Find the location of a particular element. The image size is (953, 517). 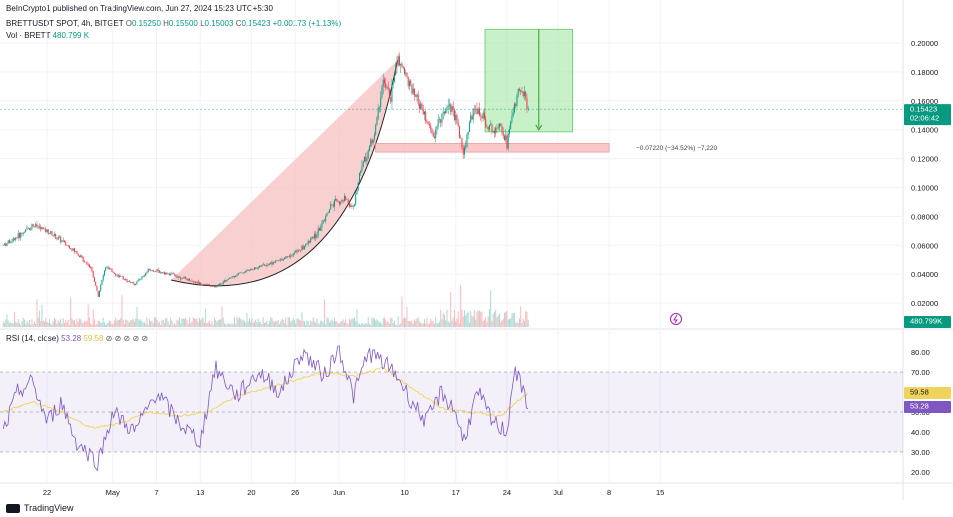

volume-label: Vol · BRETT is located at coordinates (28, 35).